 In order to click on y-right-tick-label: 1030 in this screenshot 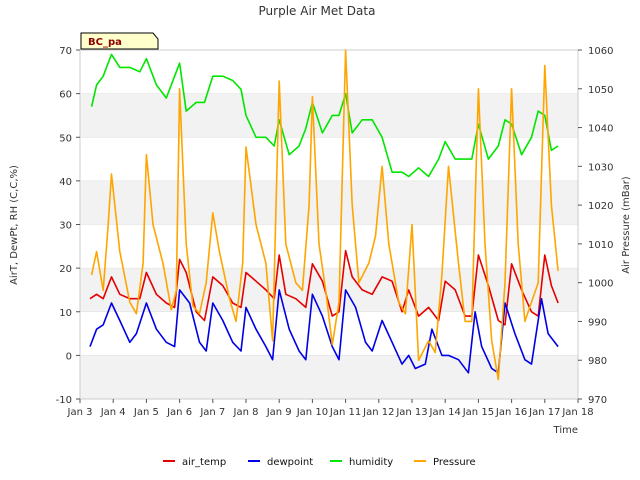, I will do `click(600, 167)`.